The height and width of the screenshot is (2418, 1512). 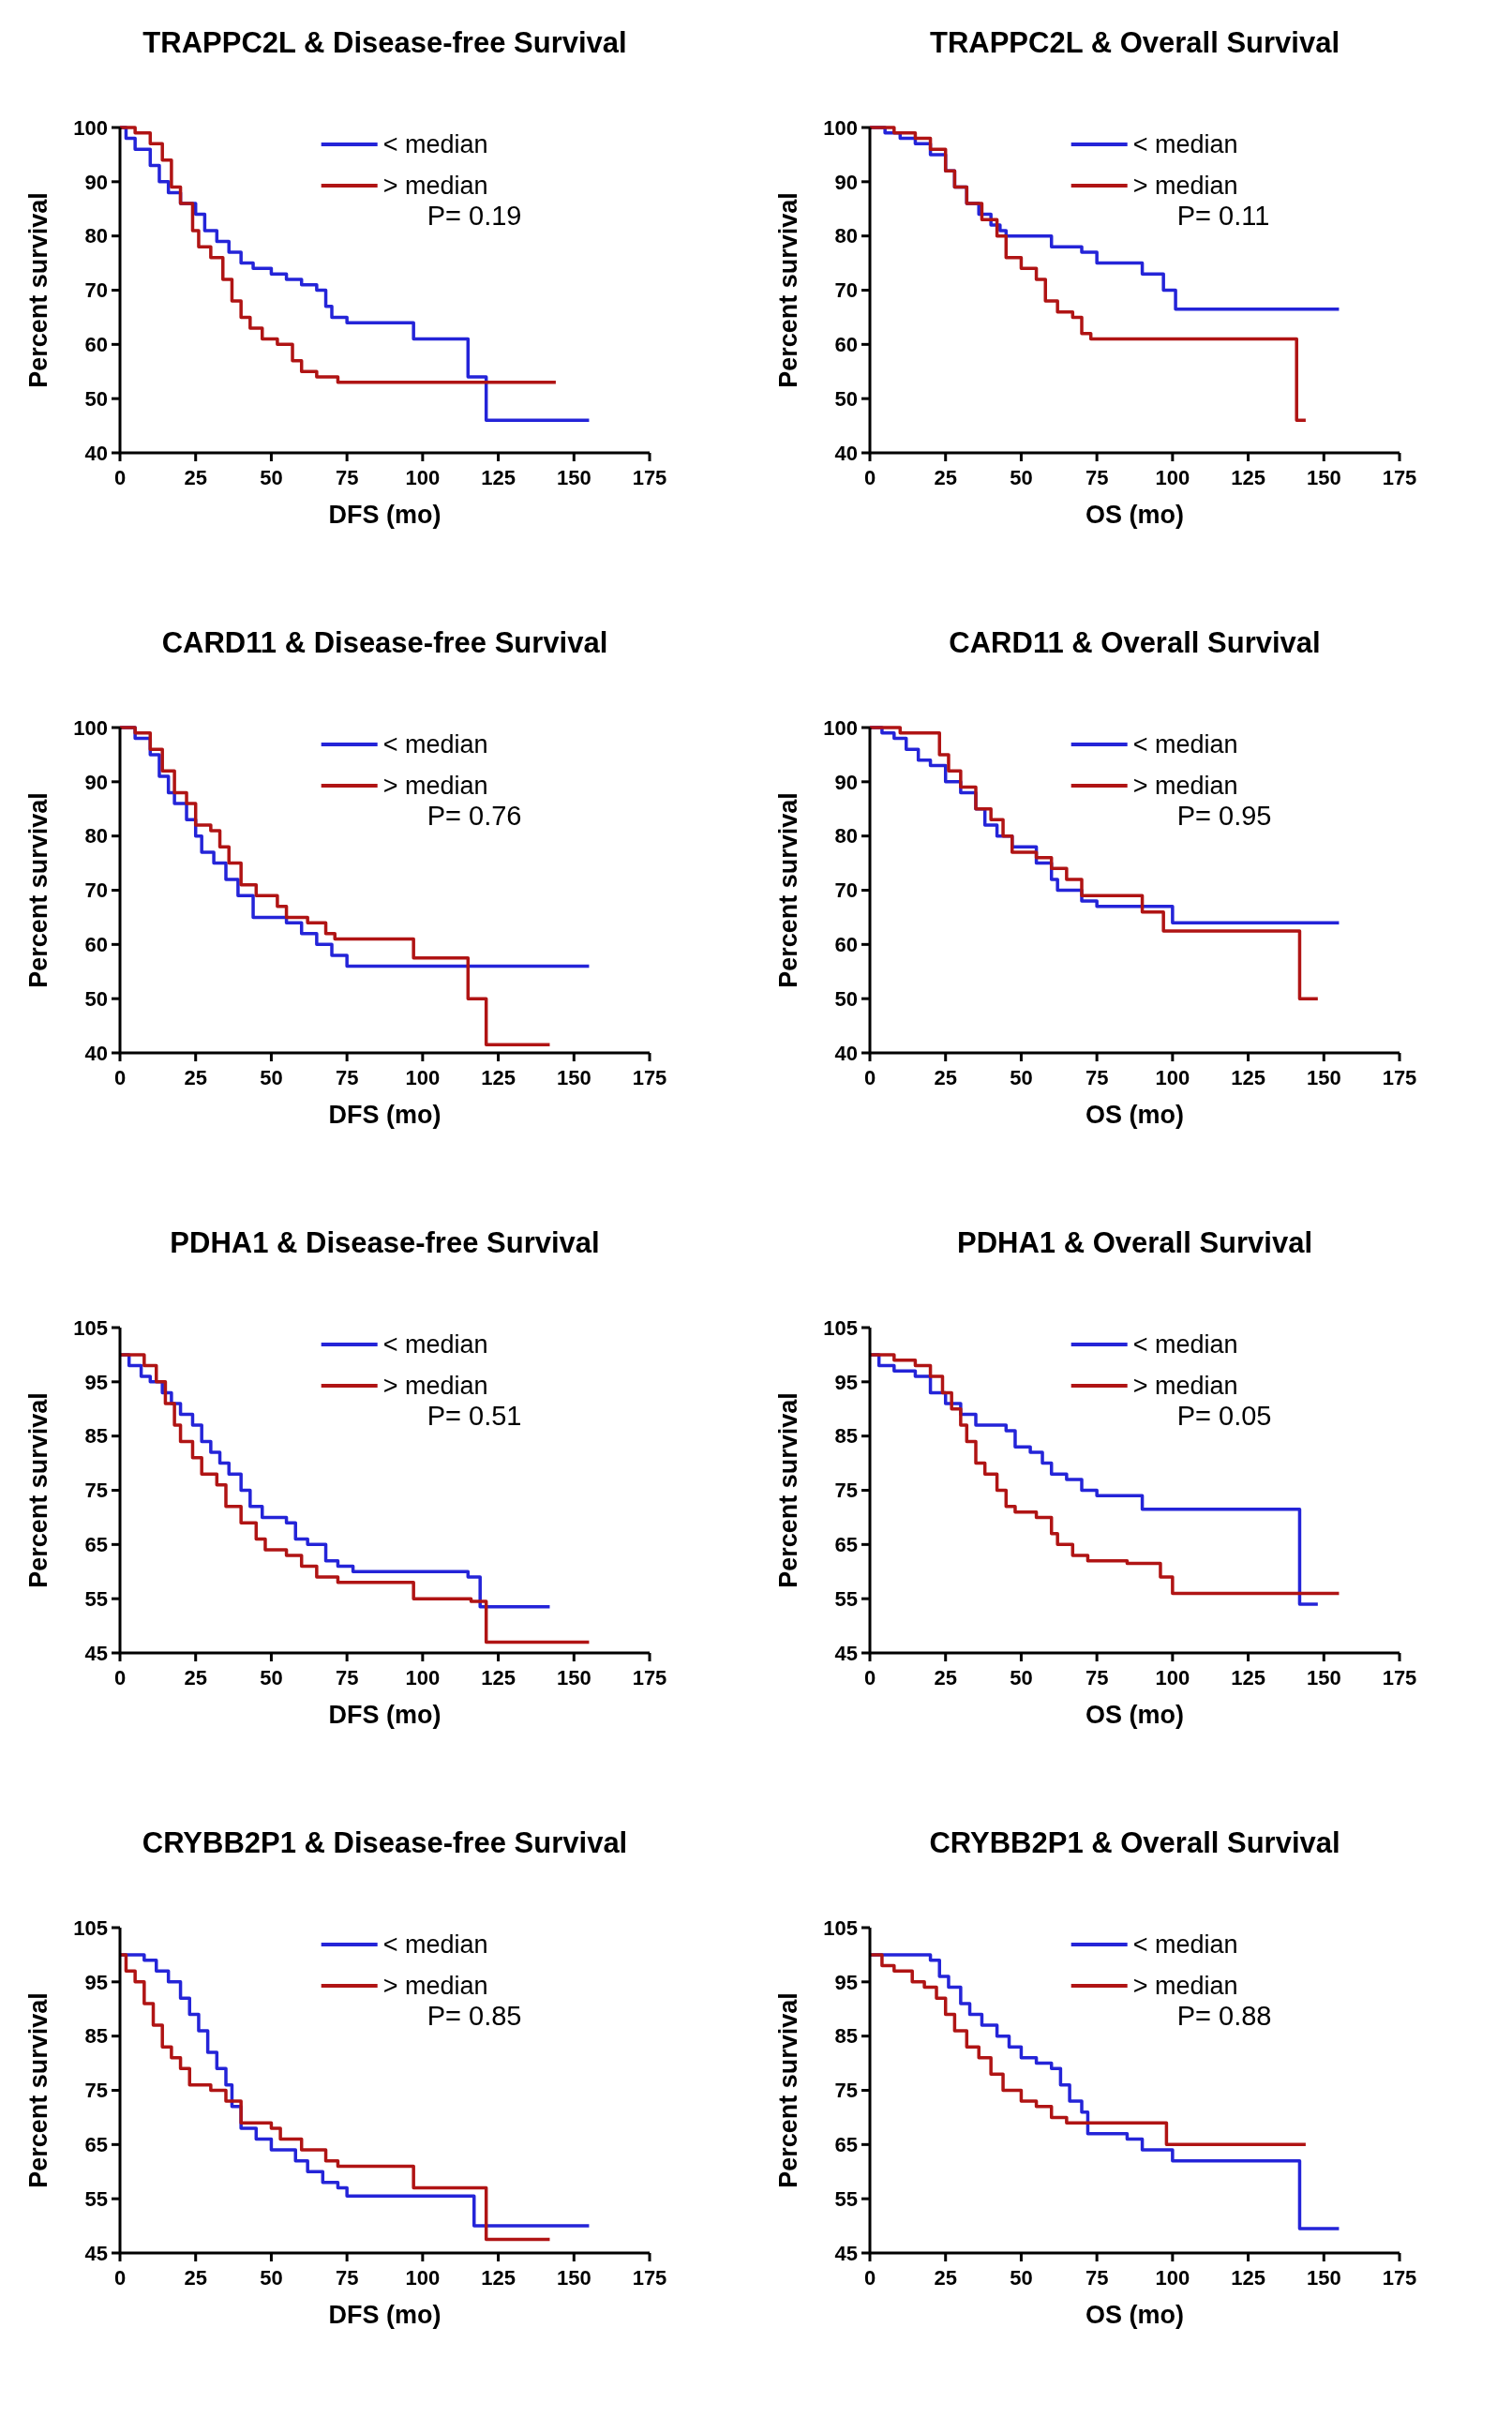 What do you see at coordinates (385, 42) in the screenshot?
I see `chart-title: TRAPPC2L & Disease-free Survival` at bounding box center [385, 42].